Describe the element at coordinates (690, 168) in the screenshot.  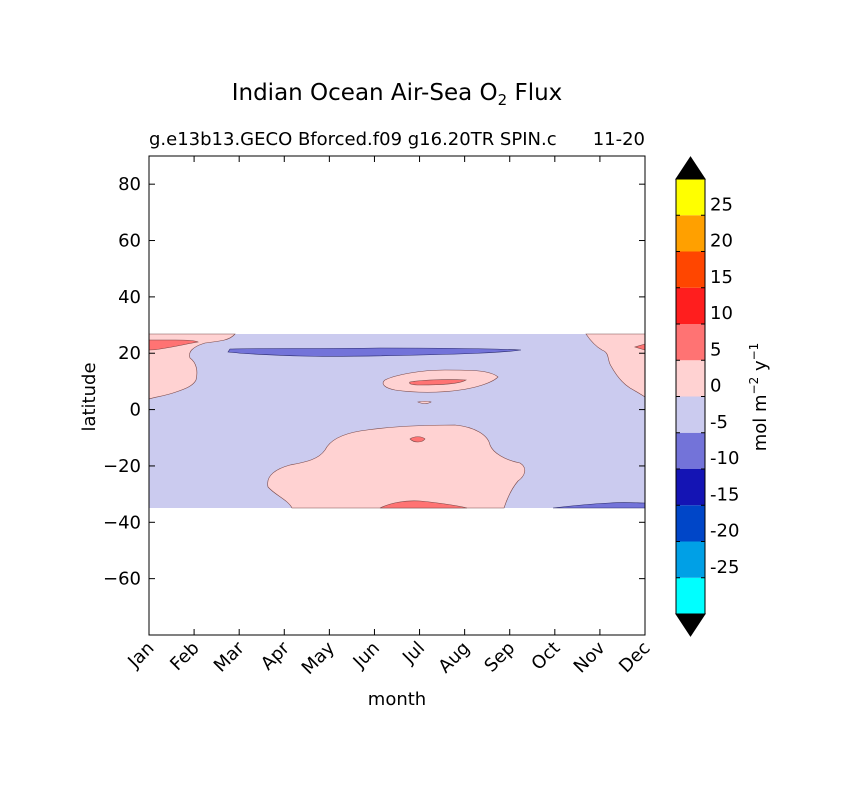
I see `colorbar-extend-max` at that location.